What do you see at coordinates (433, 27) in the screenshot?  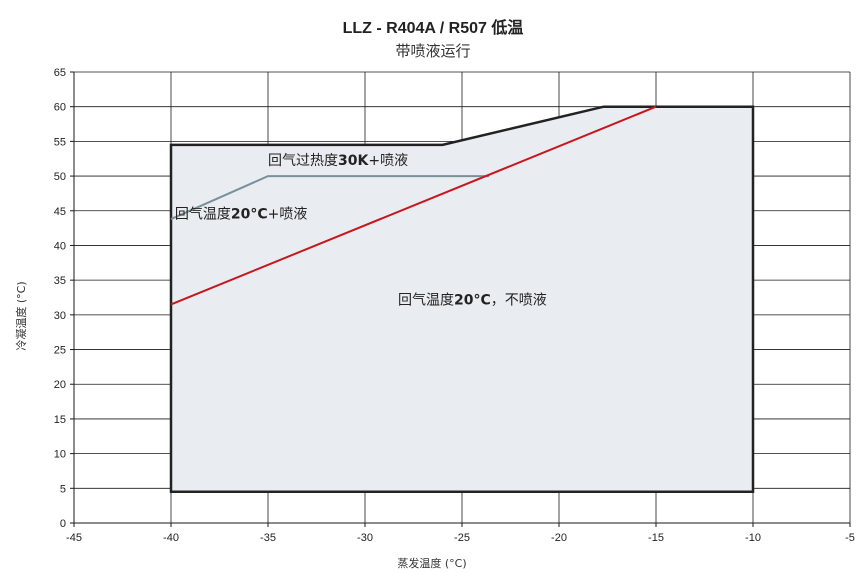 I see `chart-title: LLZ - R404A / R507 低温` at bounding box center [433, 27].